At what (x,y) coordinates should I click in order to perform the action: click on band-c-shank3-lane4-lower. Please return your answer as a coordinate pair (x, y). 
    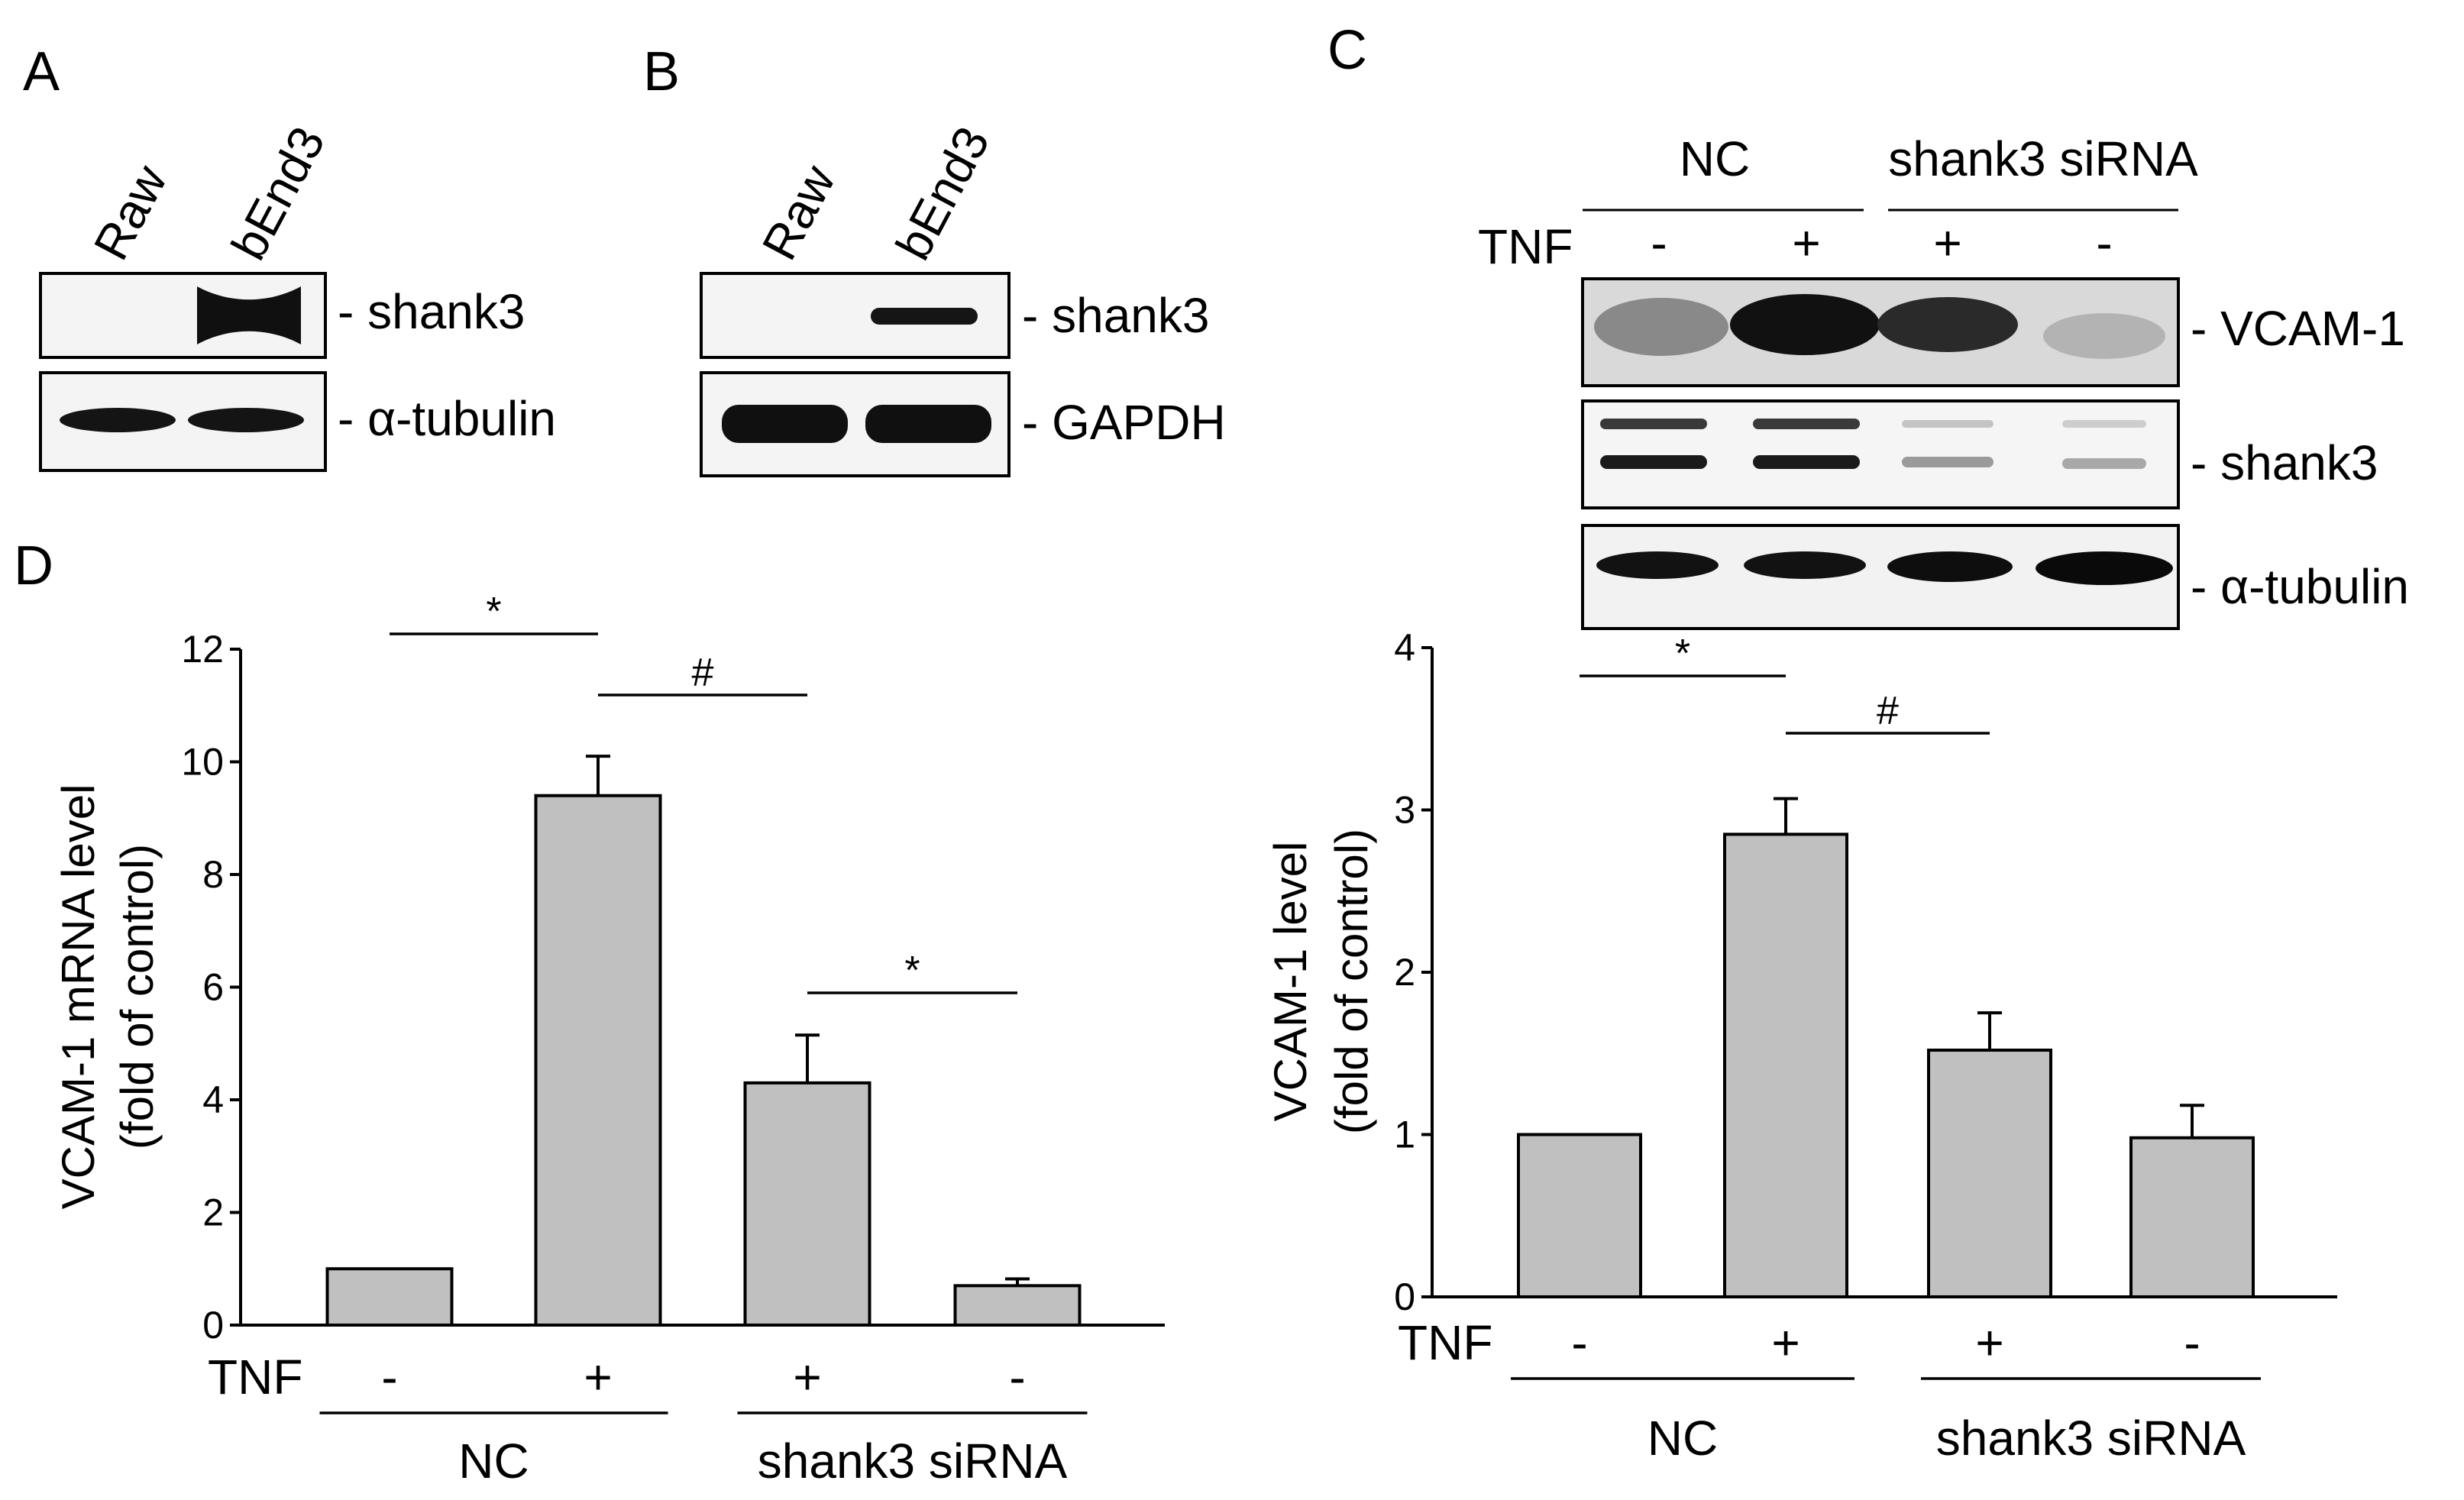
    Looking at the image, I should click on (2104, 463).